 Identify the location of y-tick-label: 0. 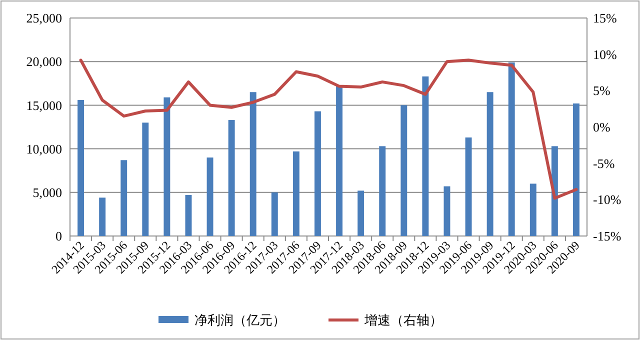
(59, 236).